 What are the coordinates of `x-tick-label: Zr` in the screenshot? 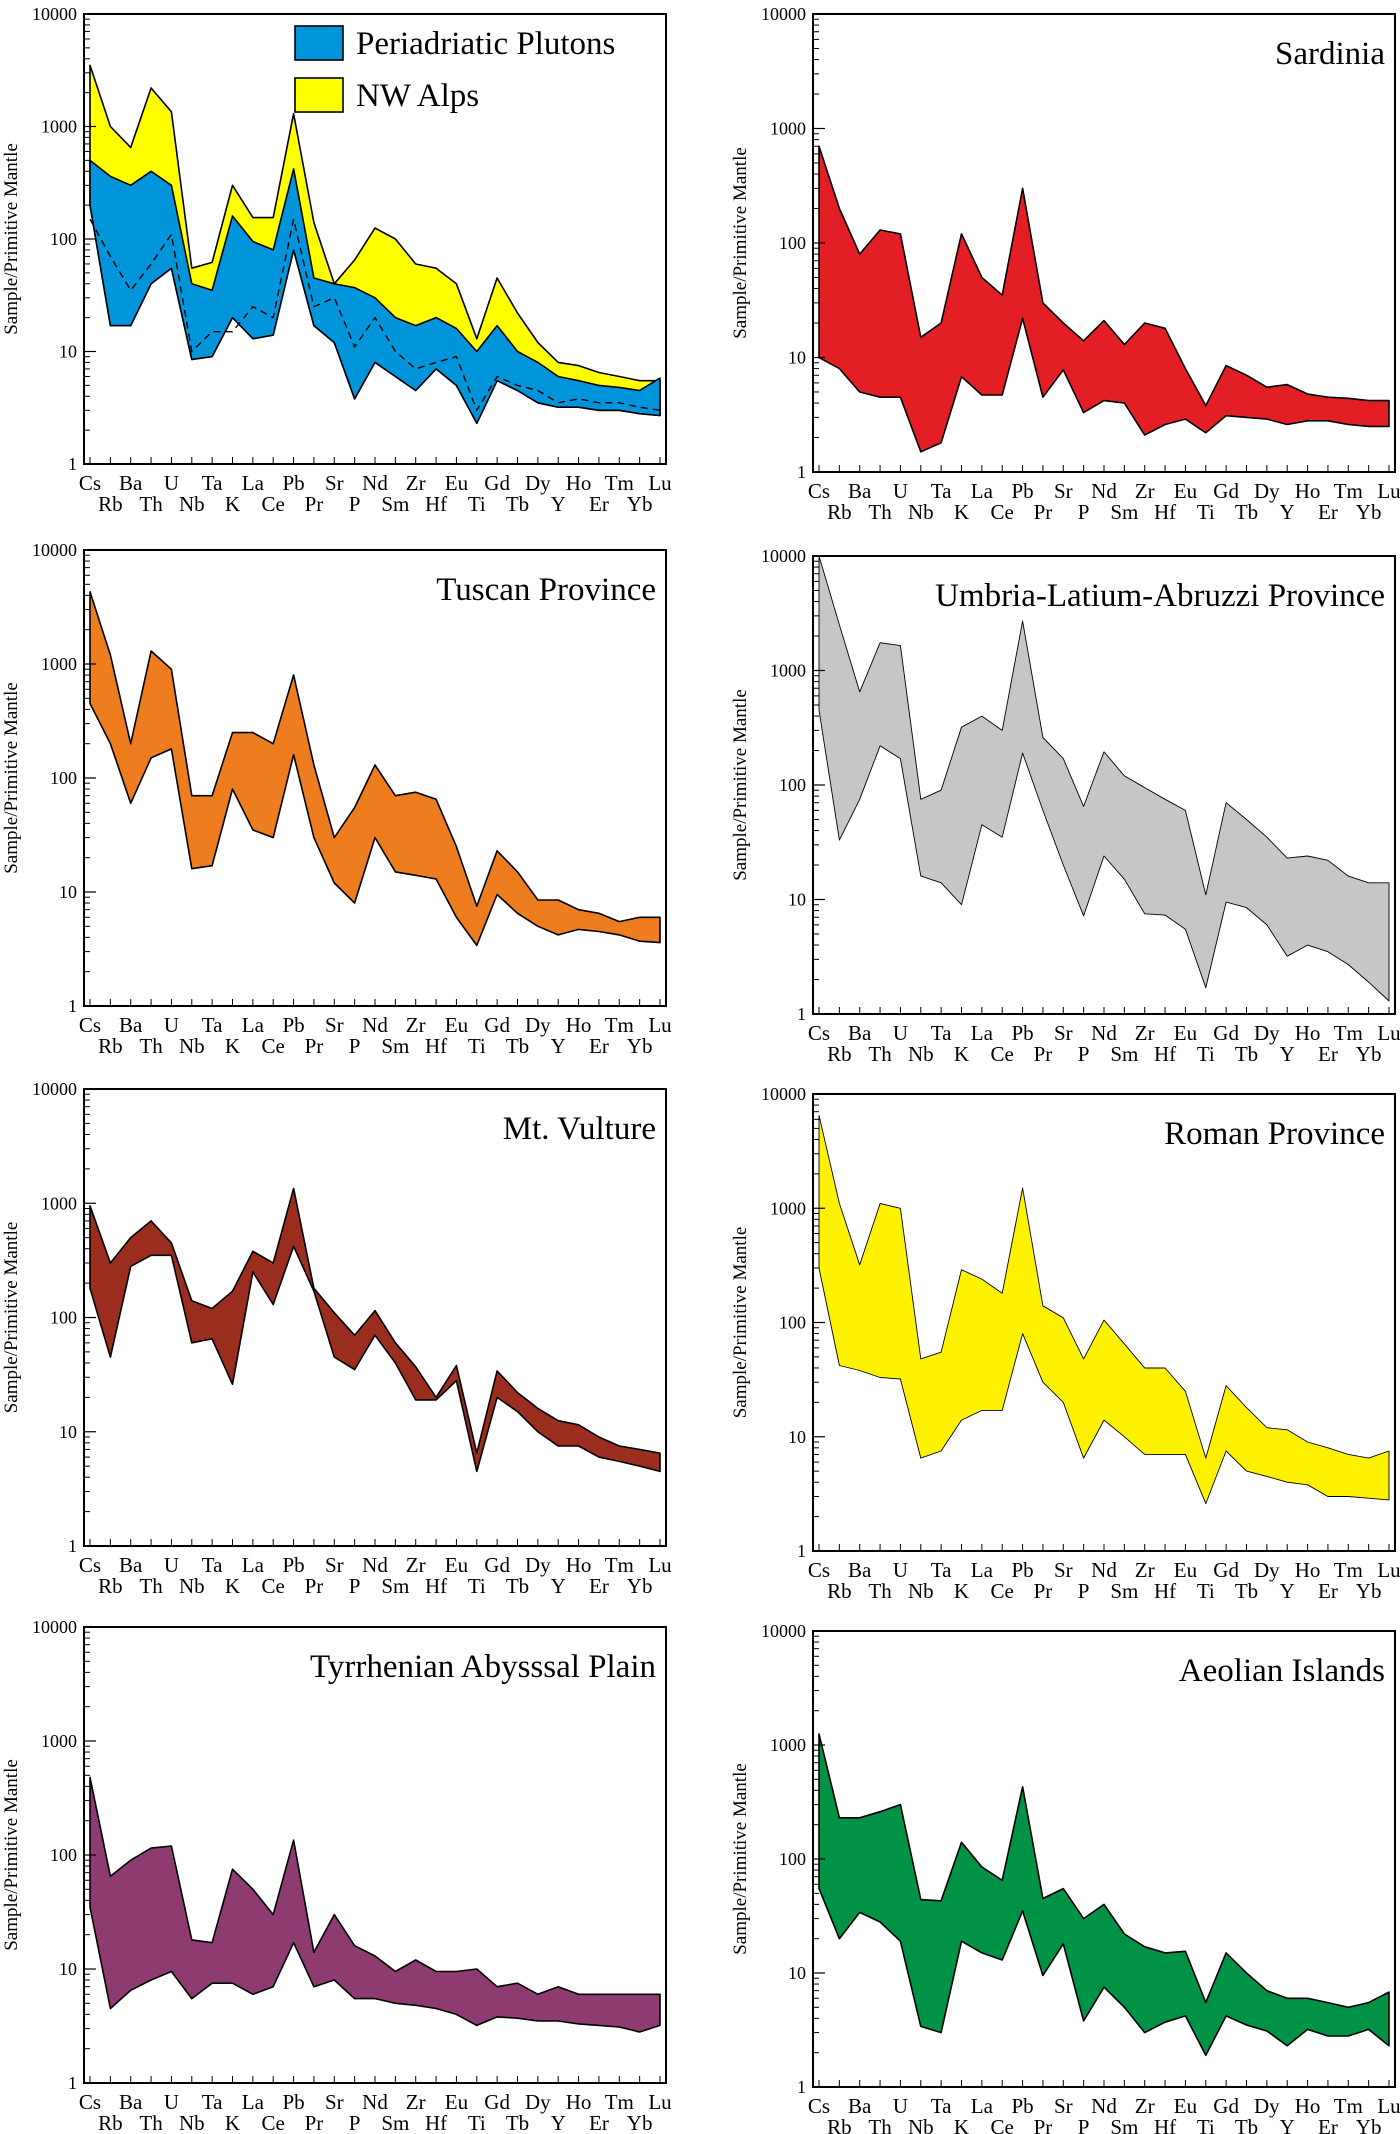 It's located at (1145, 491).